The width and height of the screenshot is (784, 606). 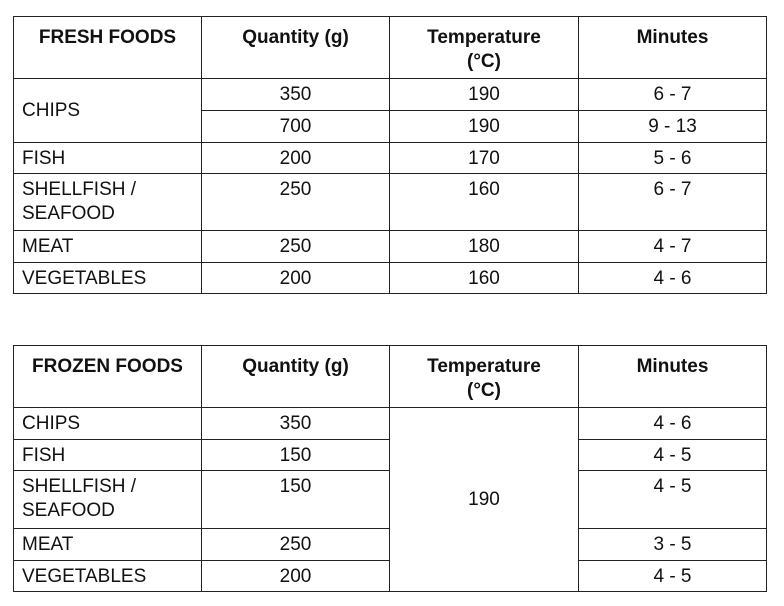 I want to click on table-row: 700 190 9 - 13, so click(x=390, y=126).